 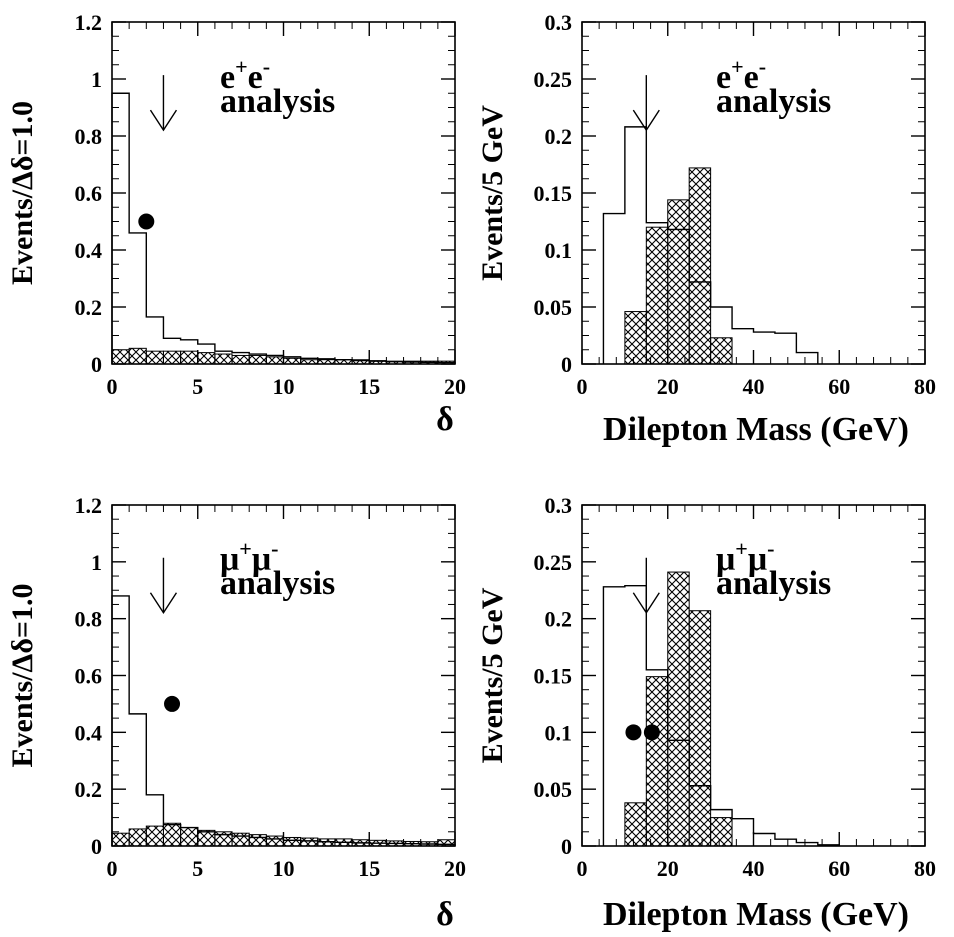 What do you see at coordinates (756, 914) in the screenshot?
I see `x-axis-label: Dilepton Mass (GeV)` at bounding box center [756, 914].